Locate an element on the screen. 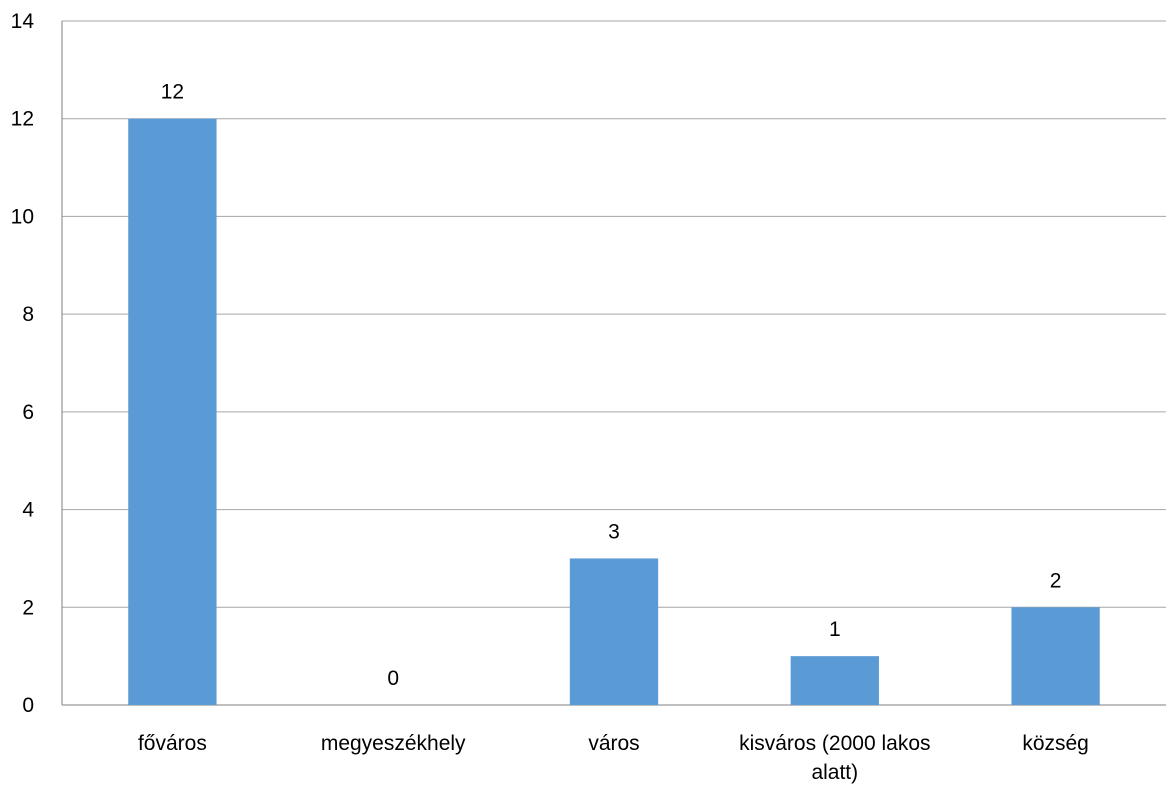 This screenshot has height=788, width=1168. x-category-label: kisváros (2000 lakos is located at coordinates (834, 743).